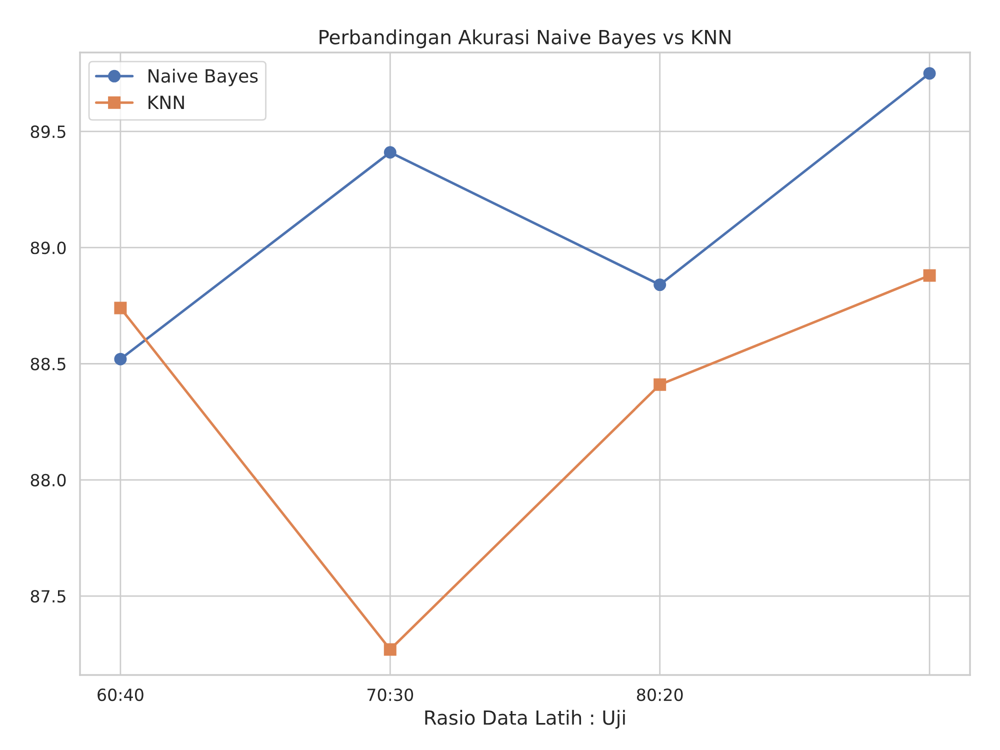 This screenshot has width=1000, height=750. Describe the element at coordinates (48, 596) in the screenshot. I see `y-tick-label: 87.5` at that location.